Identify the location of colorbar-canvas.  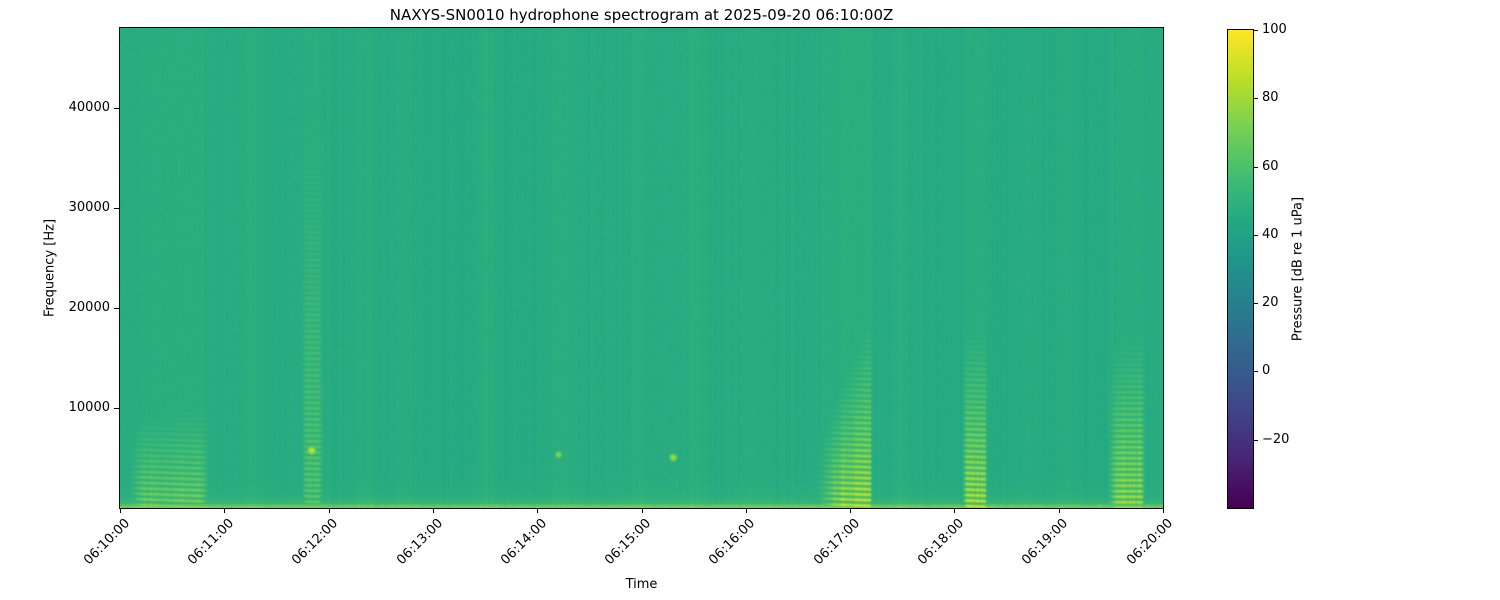
(1240, 269).